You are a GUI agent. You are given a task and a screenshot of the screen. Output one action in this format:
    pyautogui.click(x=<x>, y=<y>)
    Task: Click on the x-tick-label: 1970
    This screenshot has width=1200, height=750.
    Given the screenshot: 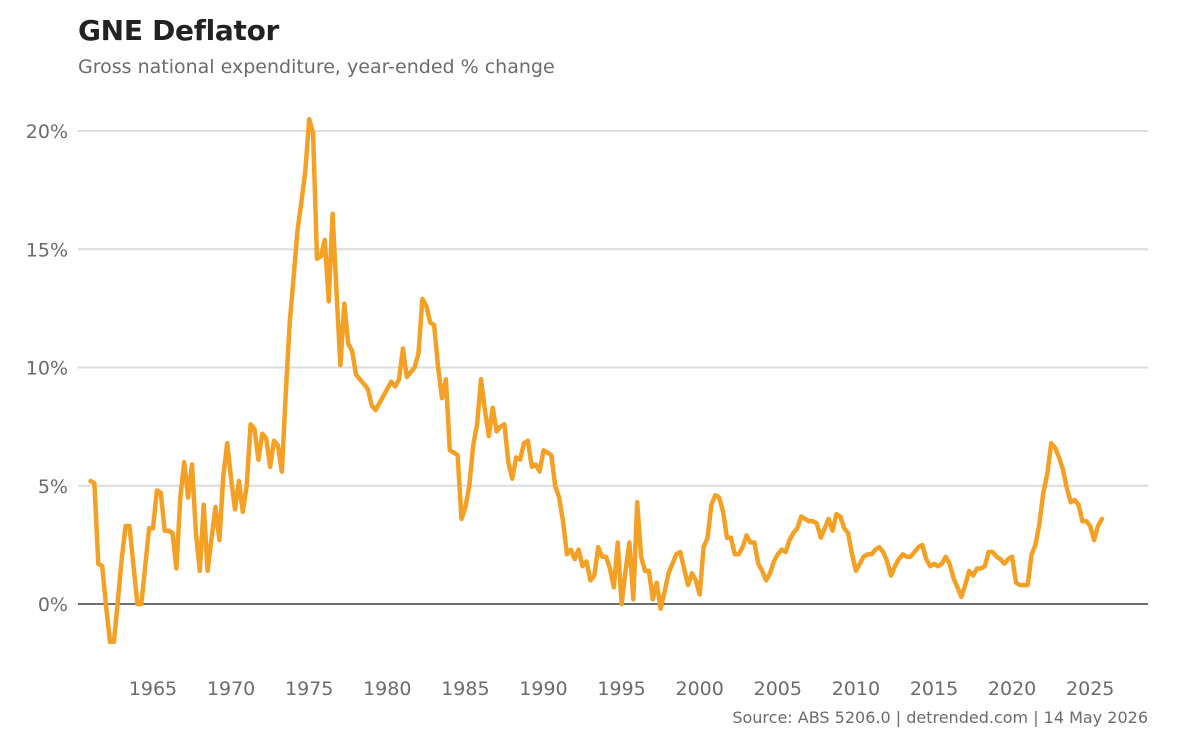 What is the action you would take?
    pyautogui.click(x=231, y=689)
    